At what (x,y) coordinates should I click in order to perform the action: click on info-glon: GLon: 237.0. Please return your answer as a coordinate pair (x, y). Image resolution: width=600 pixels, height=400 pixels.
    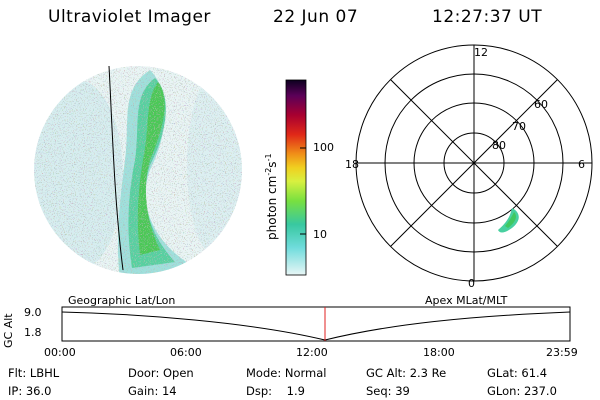
    Looking at the image, I should click on (522, 391).